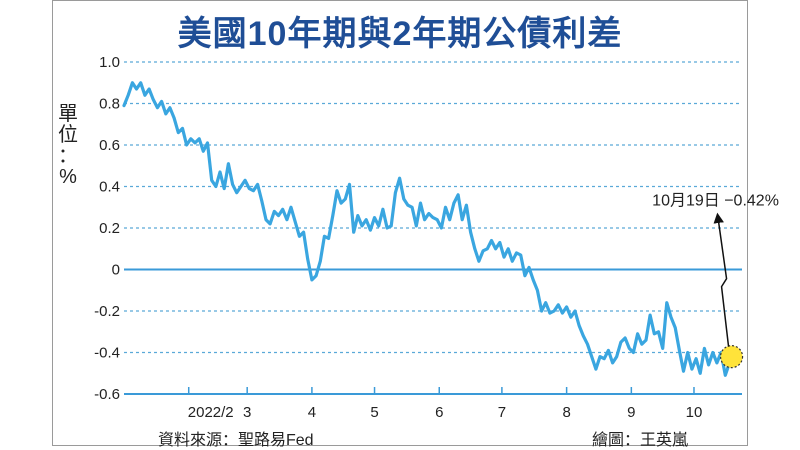 The height and width of the screenshot is (450, 800). What do you see at coordinates (502, 412) in the screenshot?
I see `x-tick-label: 7` at bounding box center [502, 412].